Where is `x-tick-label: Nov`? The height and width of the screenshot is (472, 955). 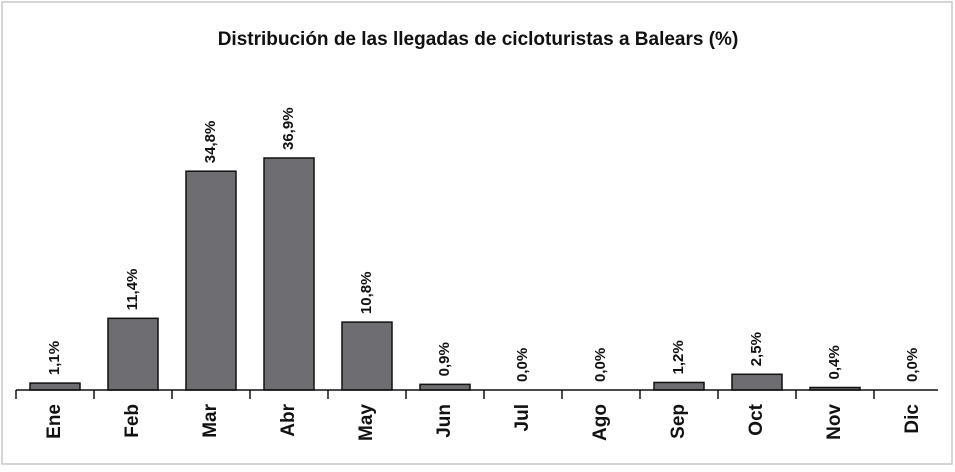 x-tick-label: Nov is located at coordinates (834, 422).